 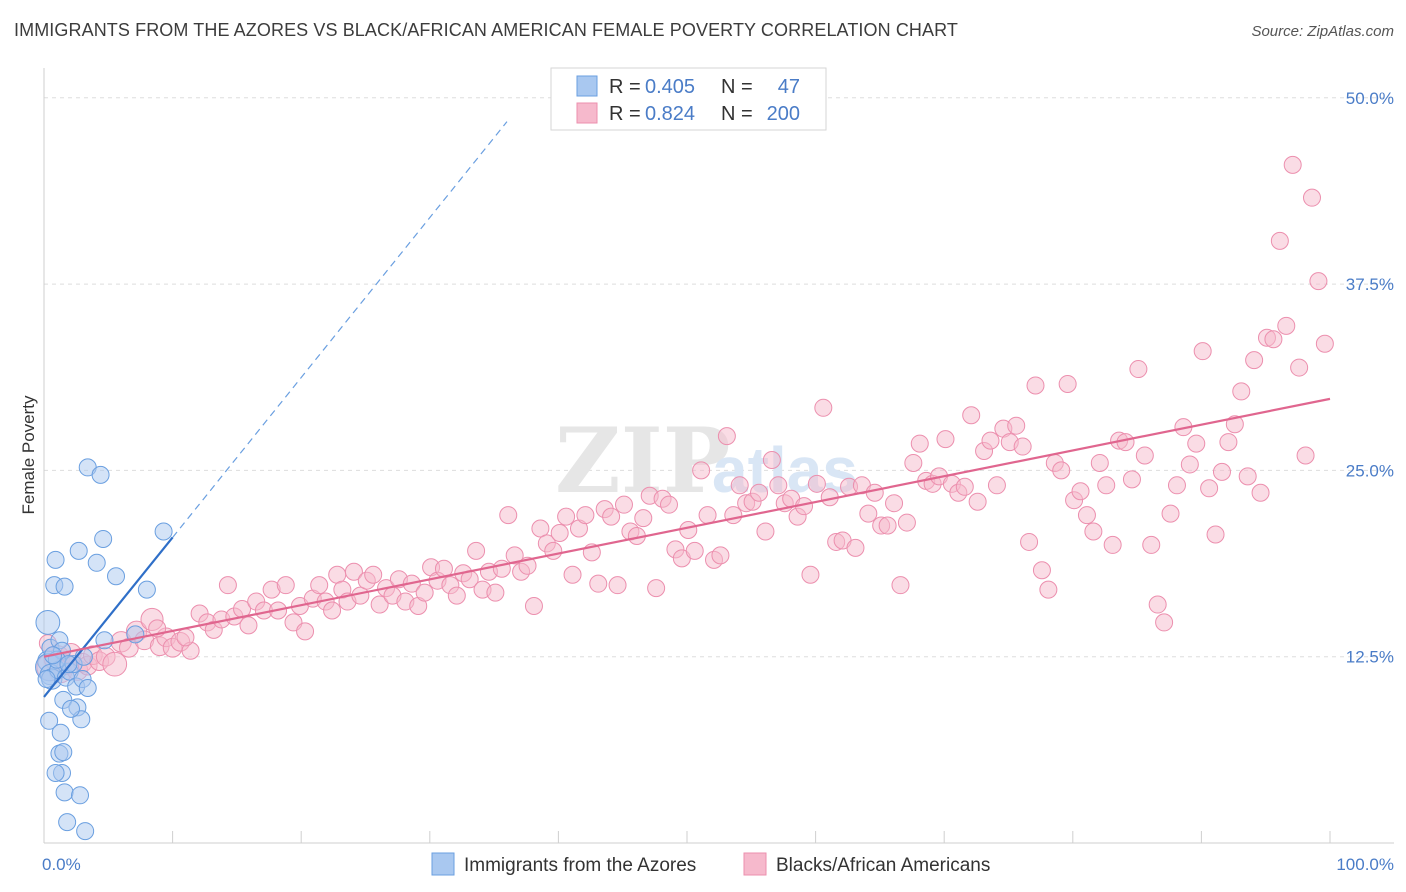 I want to click on legend-r-value-blue: 0.405, so click(x=670, y=87).